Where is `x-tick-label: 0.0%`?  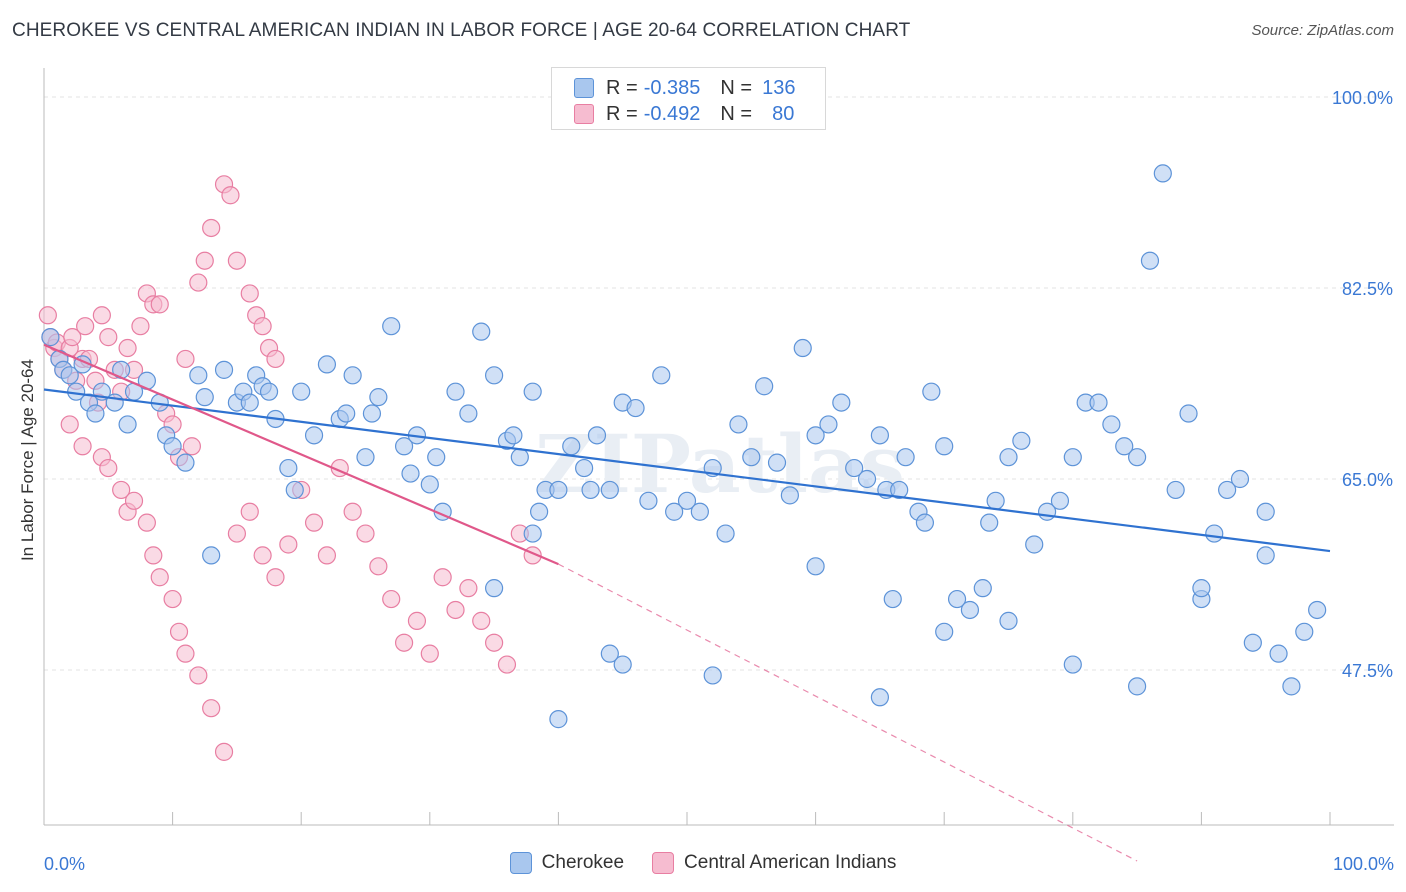 x-tick-label: 0.0% is located at coordinates (64, 864).